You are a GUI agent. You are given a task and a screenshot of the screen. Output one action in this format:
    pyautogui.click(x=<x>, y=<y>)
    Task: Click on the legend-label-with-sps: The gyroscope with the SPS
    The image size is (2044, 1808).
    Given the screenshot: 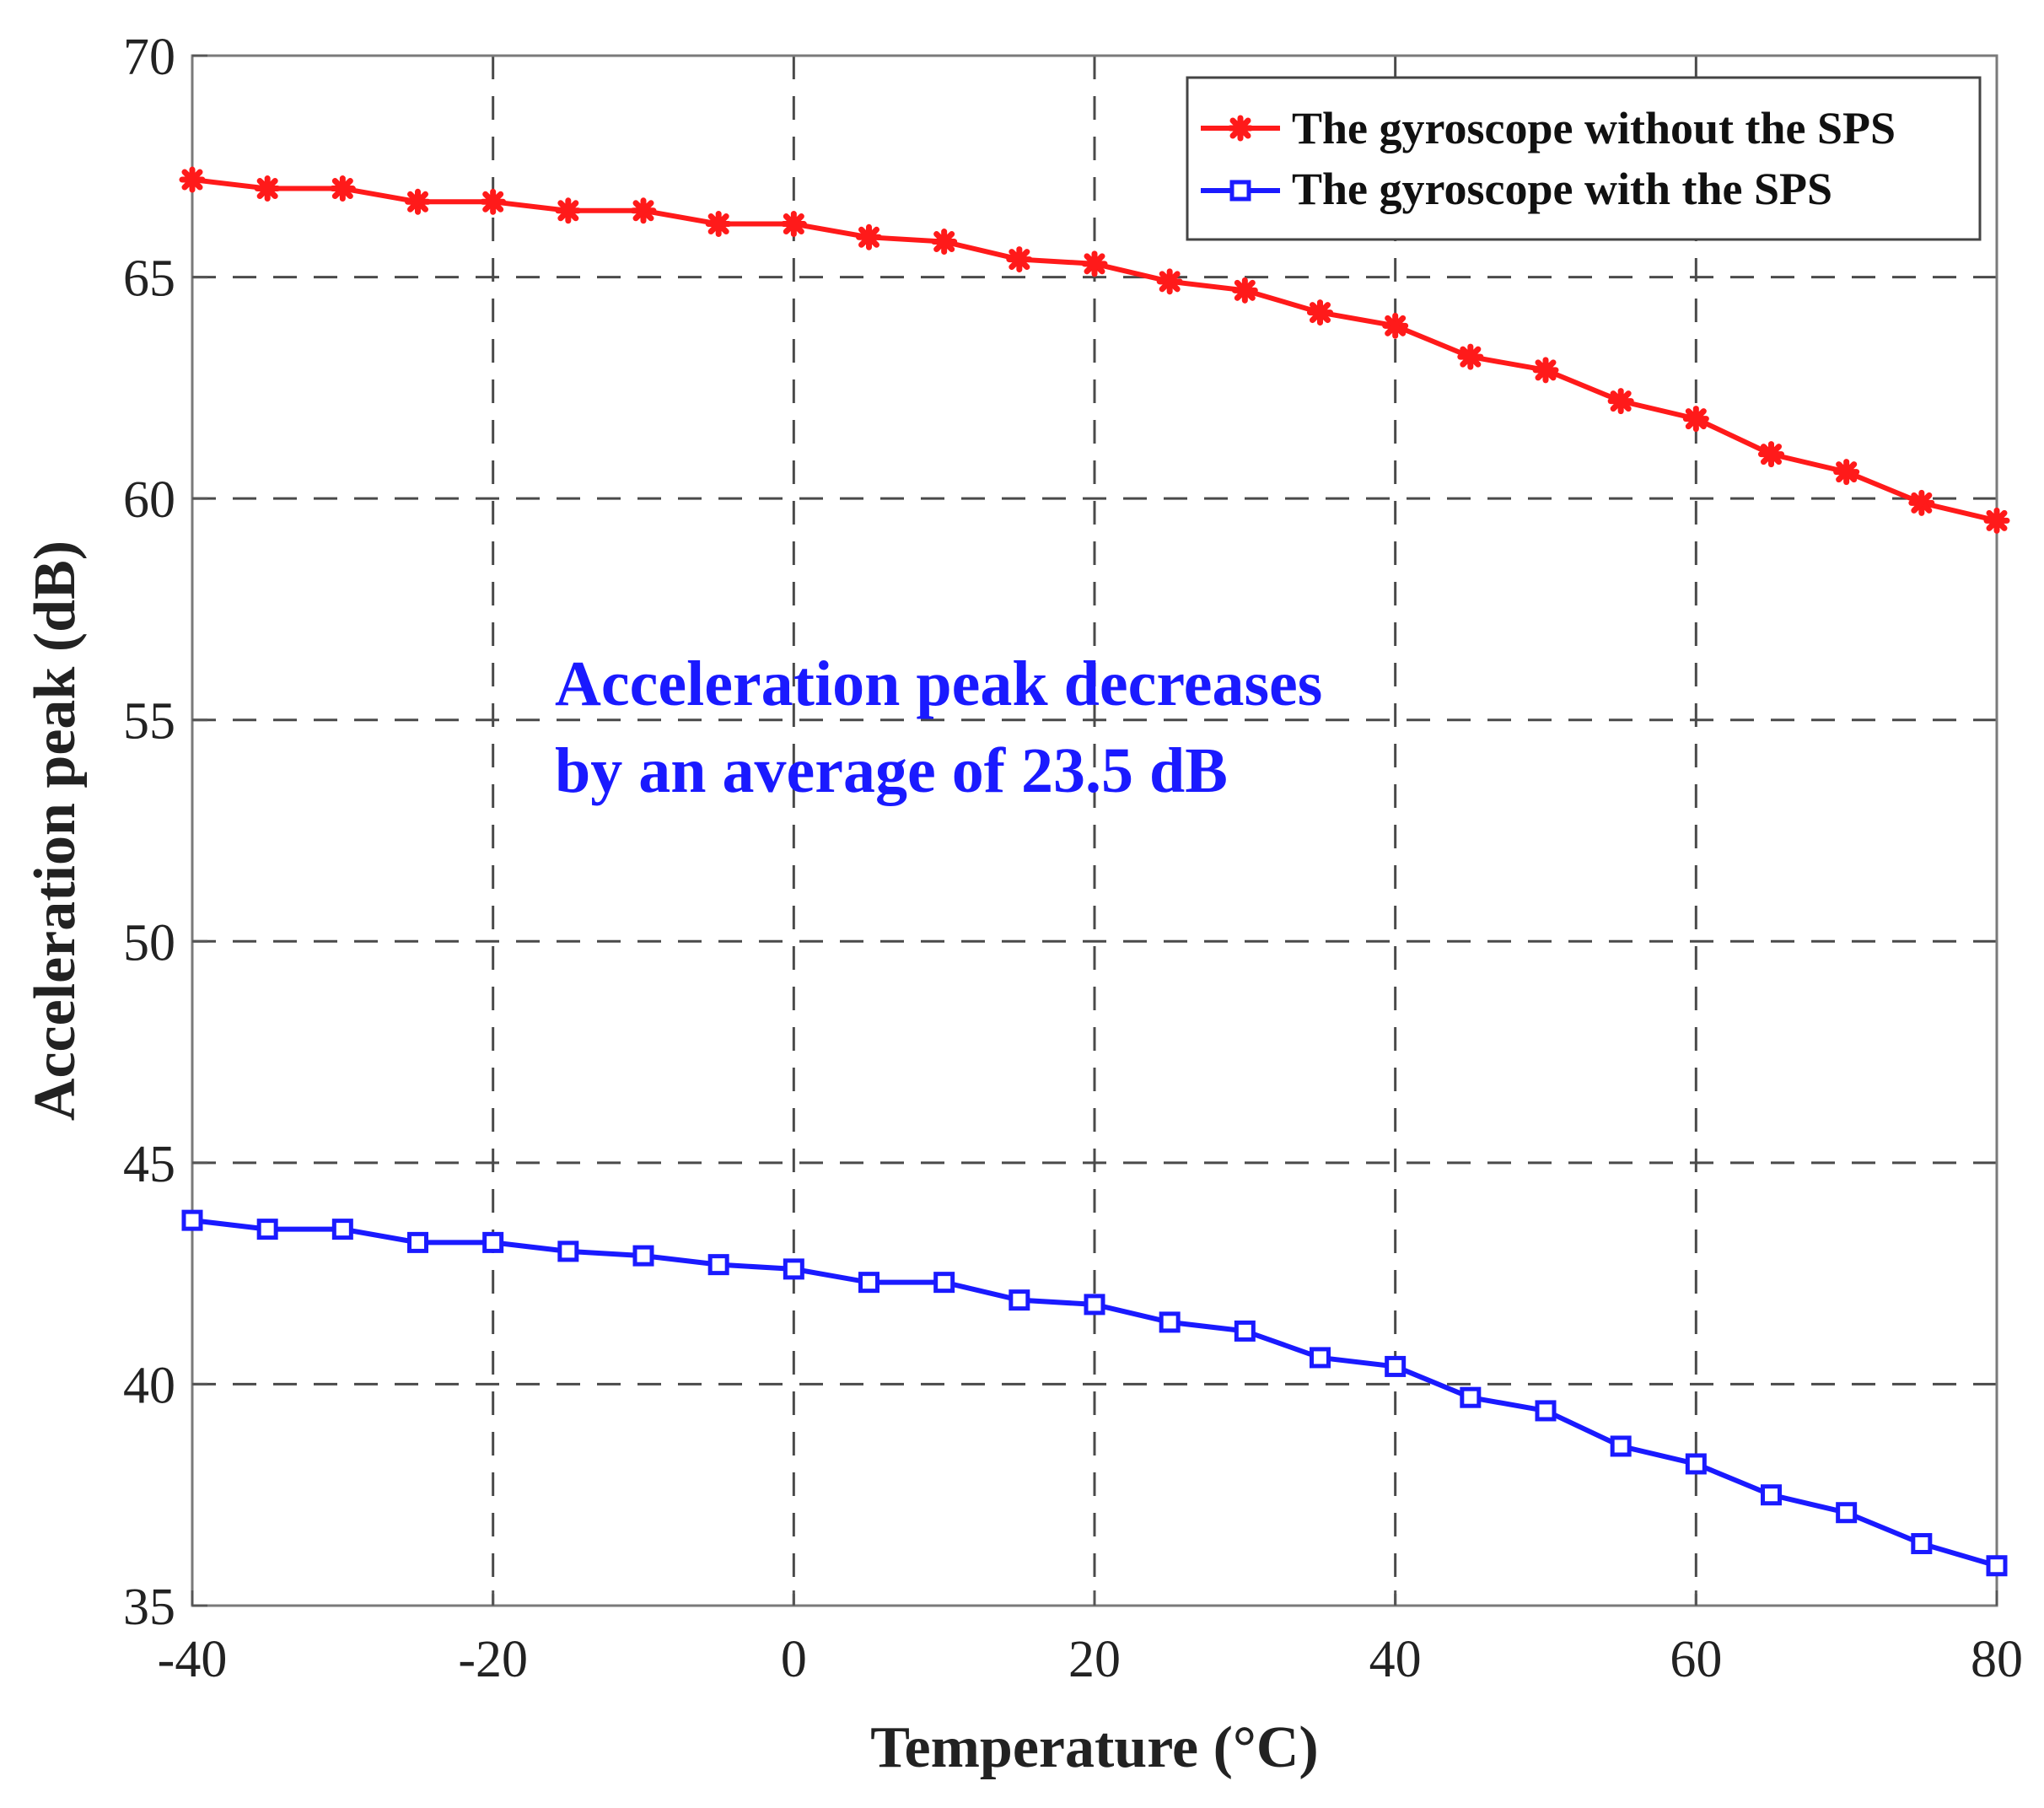 What is the action you would take?
    pyautogui.click(x=1562, y=189)
    